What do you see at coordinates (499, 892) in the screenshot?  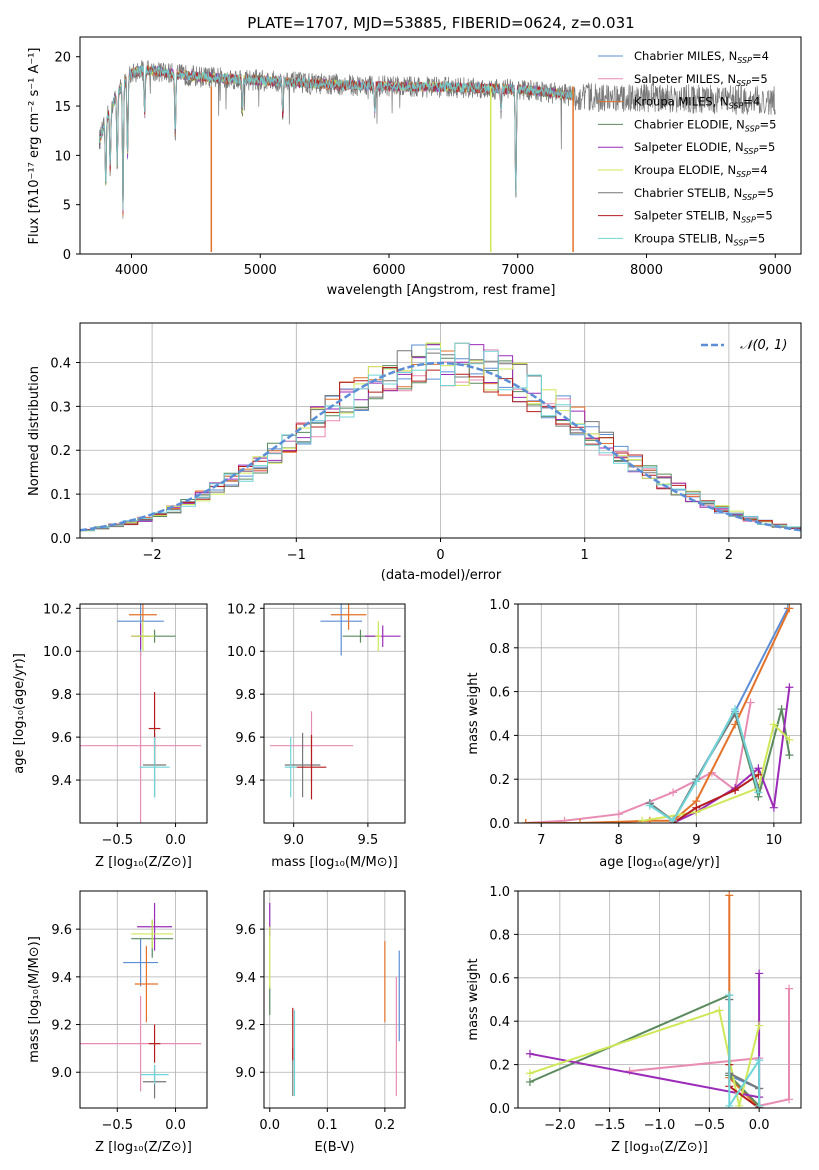 I see `ytick-label: 1.0` at bounding box center [499, 892].